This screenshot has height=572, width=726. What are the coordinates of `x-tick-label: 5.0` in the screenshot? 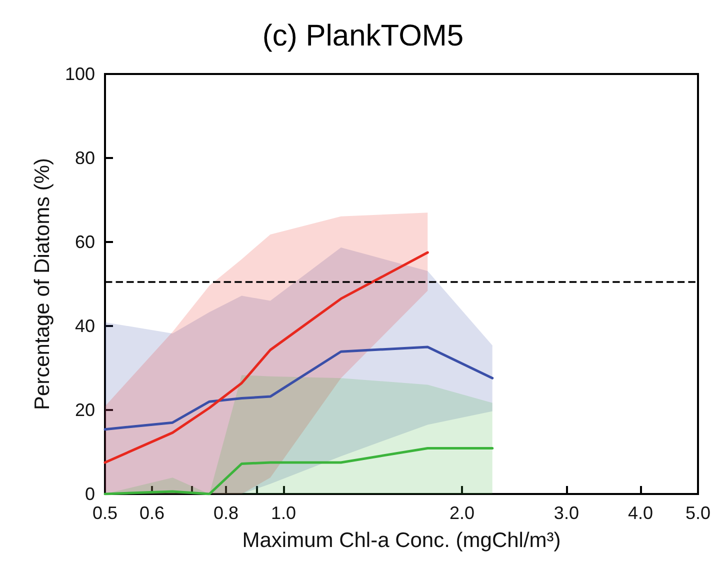 It's located at (698, 513).